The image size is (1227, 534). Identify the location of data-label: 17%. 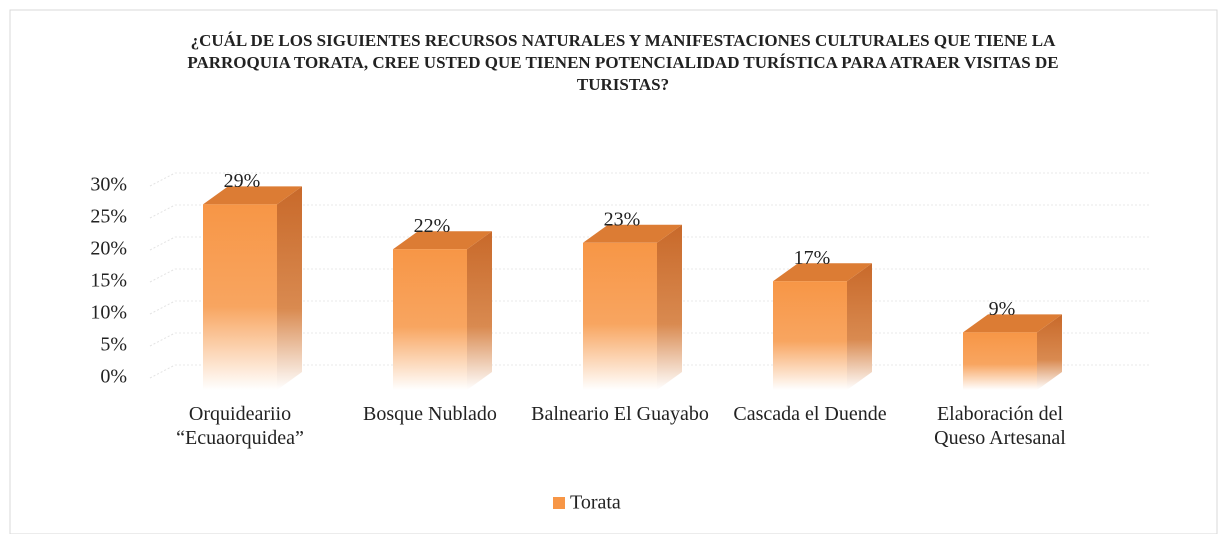
(812, 258).